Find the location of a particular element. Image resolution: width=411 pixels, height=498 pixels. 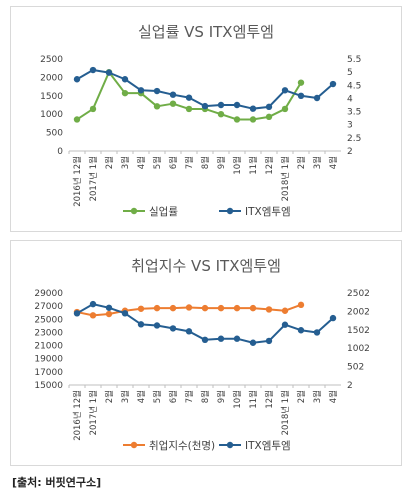

x-tick-label: 8월 is located at coordinates (205, 396).